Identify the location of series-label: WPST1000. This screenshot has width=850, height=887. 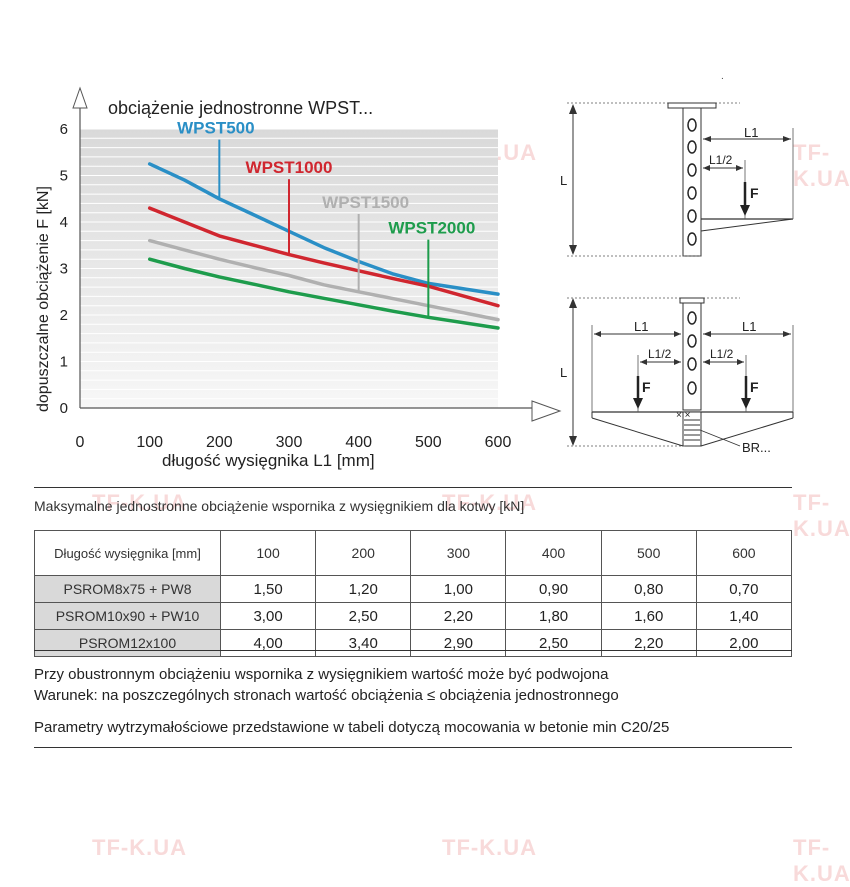
(289, 167).